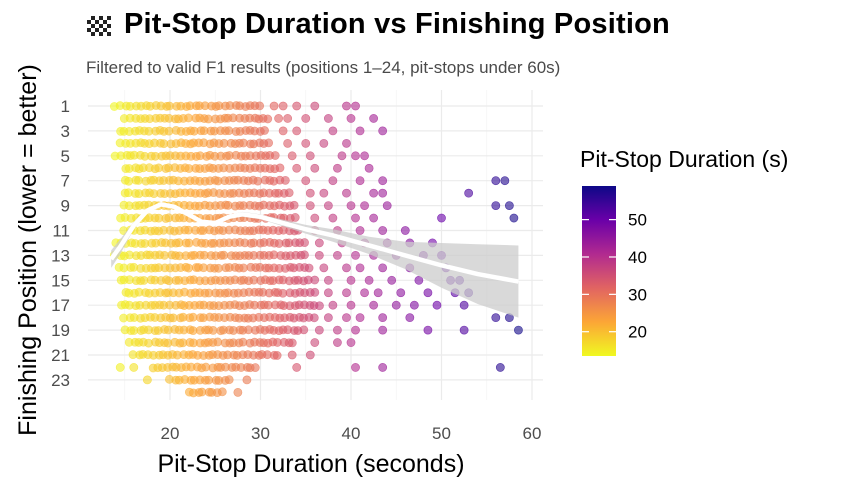 The height and width of the screenshot is (490, 862). Describe the element at coordinates (351, 433) in the screenshot. I see `x-tick-label: 40` at that location.